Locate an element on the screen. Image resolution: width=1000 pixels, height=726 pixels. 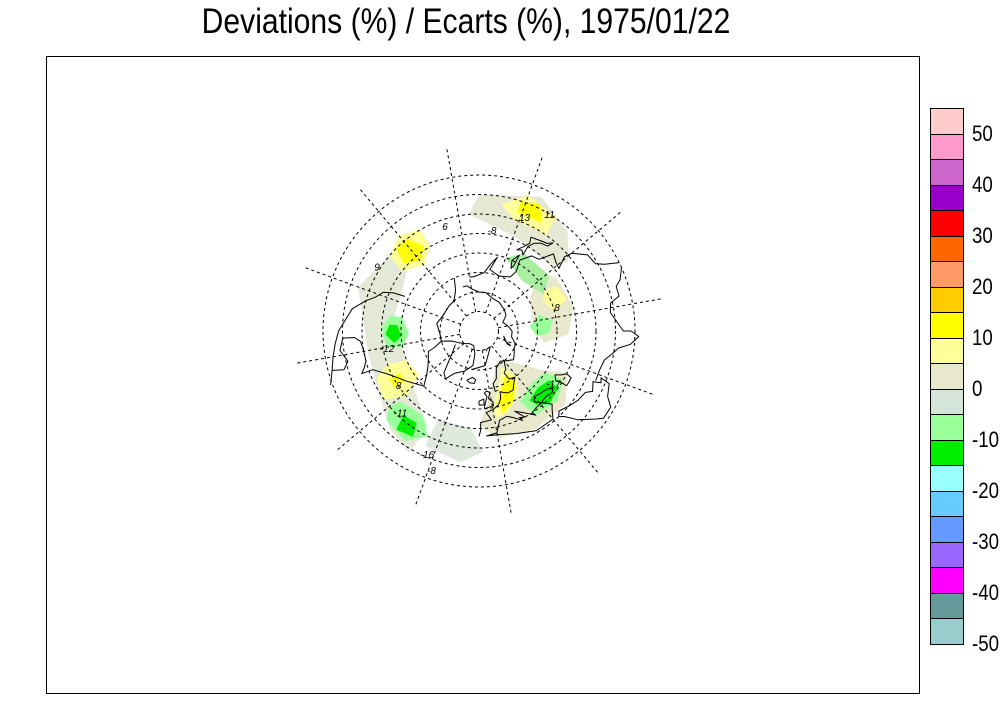
contour-labels: -8 9 -12 -11 -16 8 13 11 -8 8 -17 6 is located at coordinates (467, 343).